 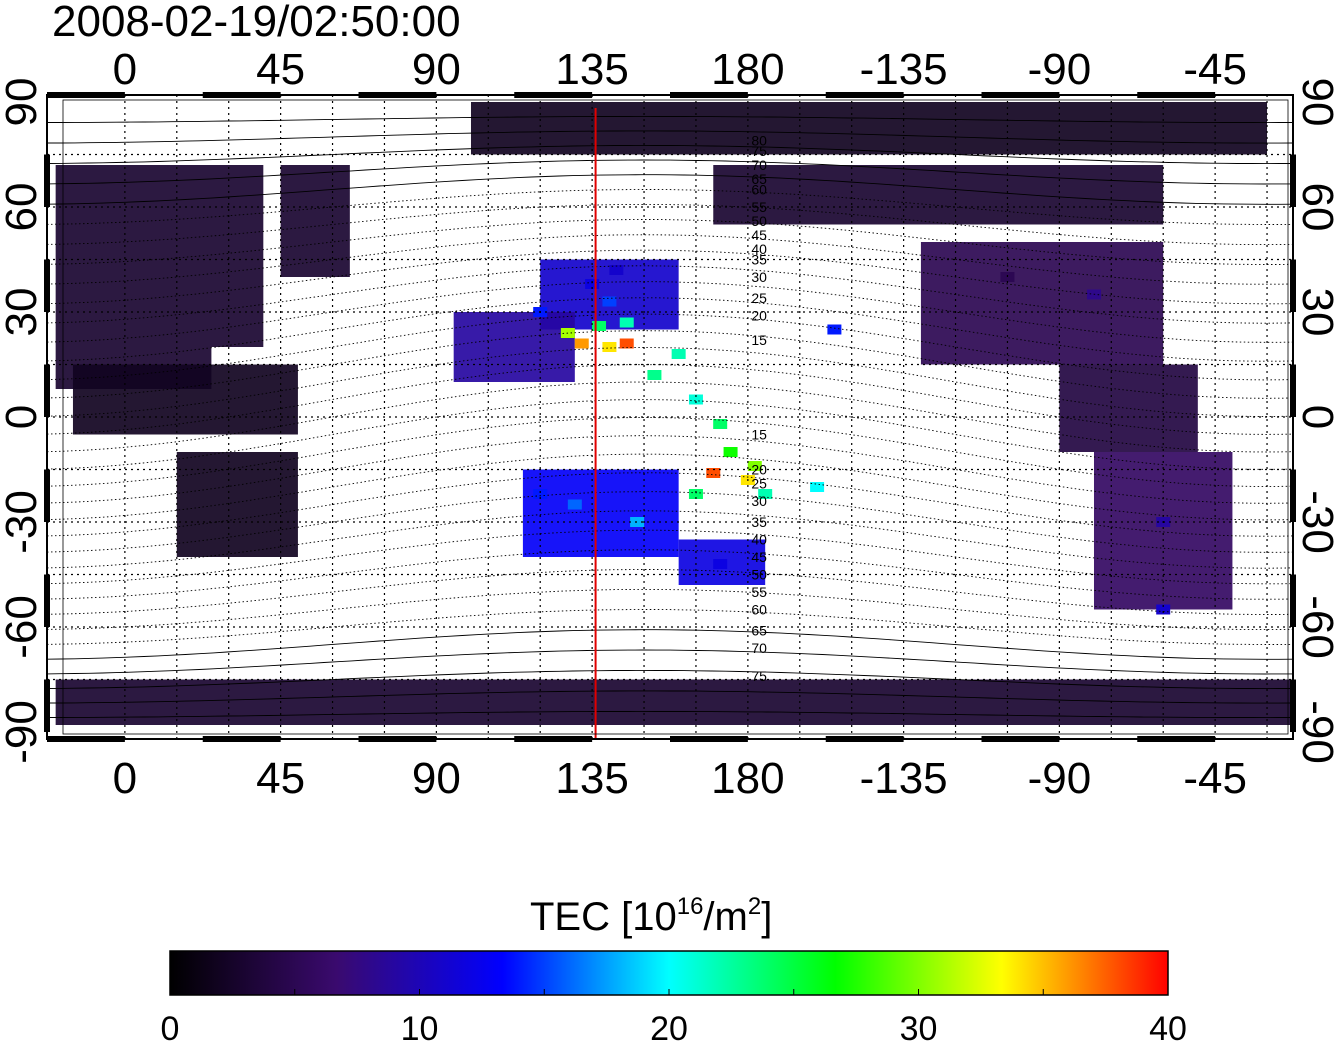 What do you see at coordinates (1215, 69) in the screenshot?
I see `top-lon-tick-label: -45` at bounding box center [1215, 69].